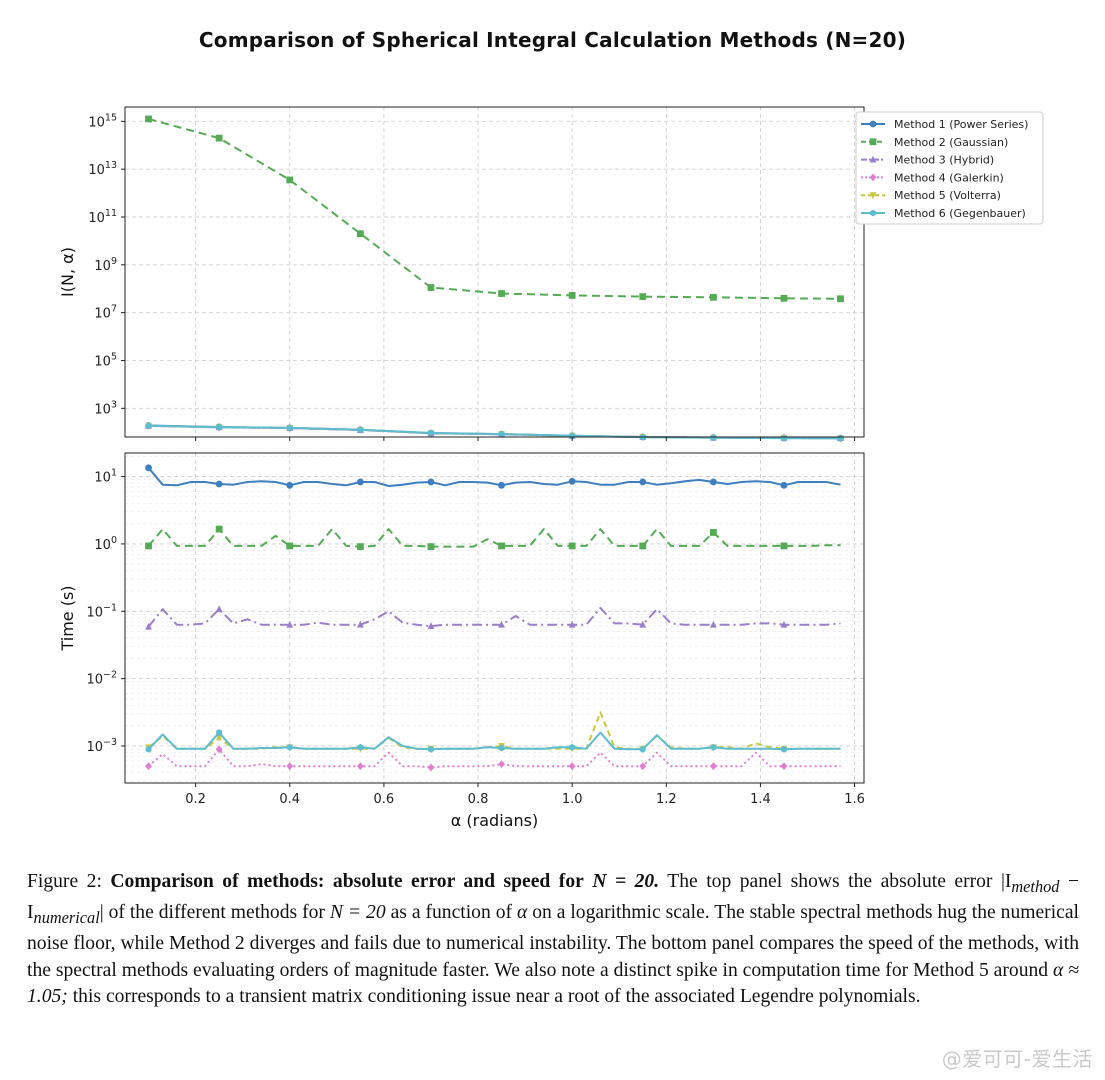 The image size is (1105, 1080). Describe the element at coordinates (1017, 1059) in the screenshot. I see `watermark: @爱可可-爱生活` at that location.